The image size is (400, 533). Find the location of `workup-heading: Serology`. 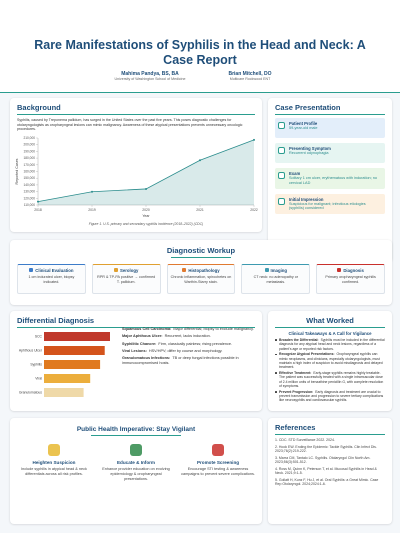

workup-heading: Serology is located at coordinates (126, 270).